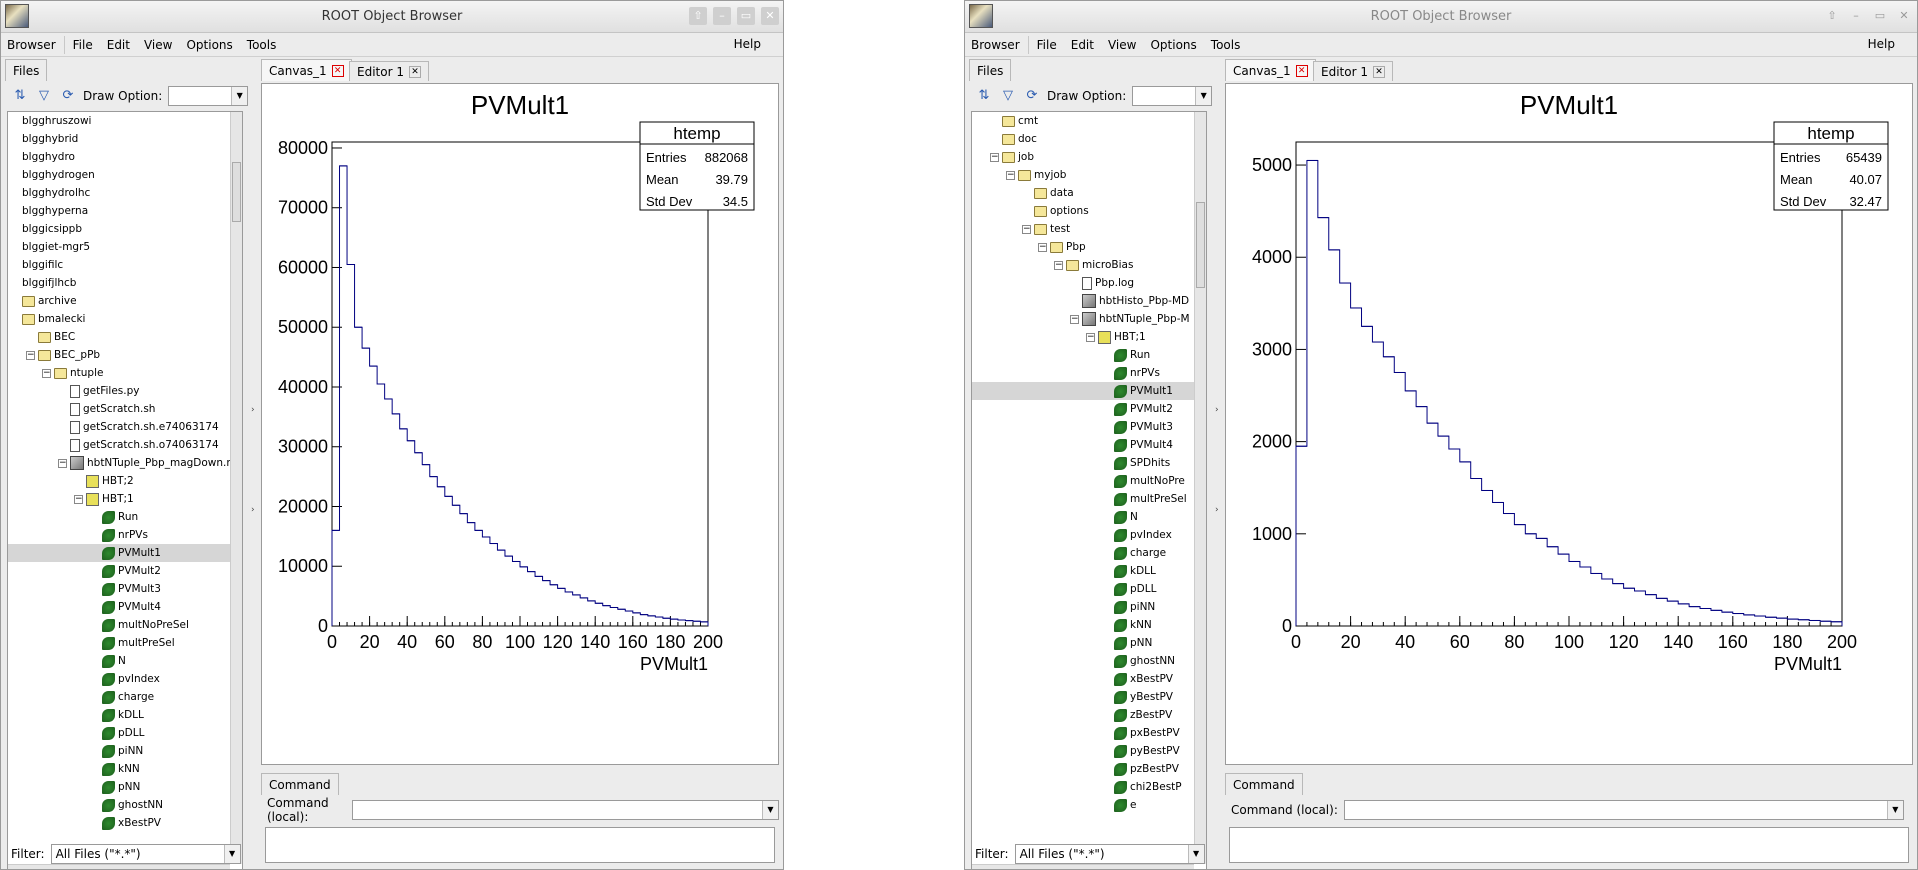 The width and height of the screenshot is (1918, 870). I want to click on menu-edit: Edit, so click(1082, 44).